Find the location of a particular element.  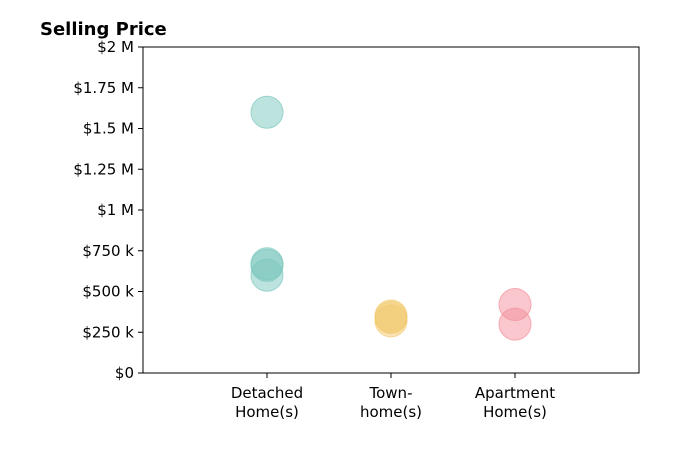

x-tick-label: Town-home(s) is located at coordinates (391, 402).